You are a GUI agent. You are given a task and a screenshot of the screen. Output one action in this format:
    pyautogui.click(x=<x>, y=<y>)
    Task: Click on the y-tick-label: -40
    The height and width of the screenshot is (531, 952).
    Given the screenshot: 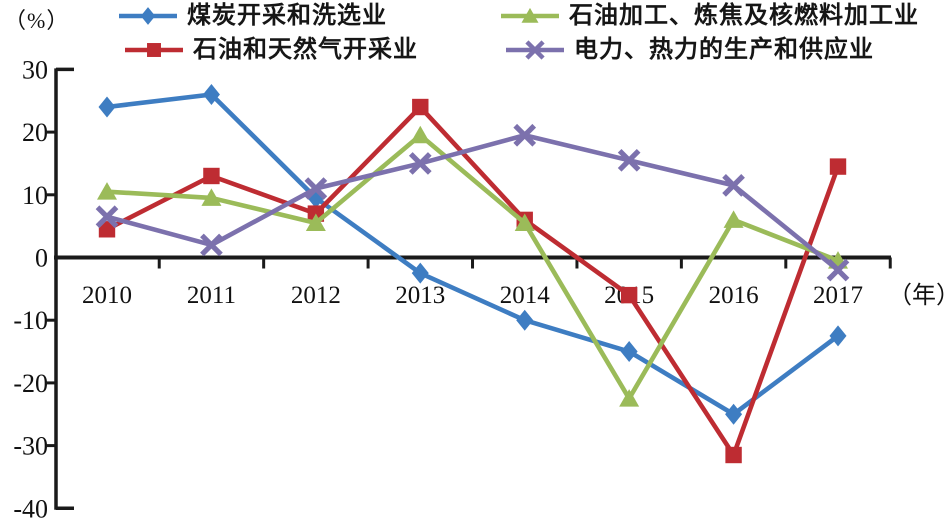 What is the action you would take?
    pyautogui.click(x=30, y=508)
    